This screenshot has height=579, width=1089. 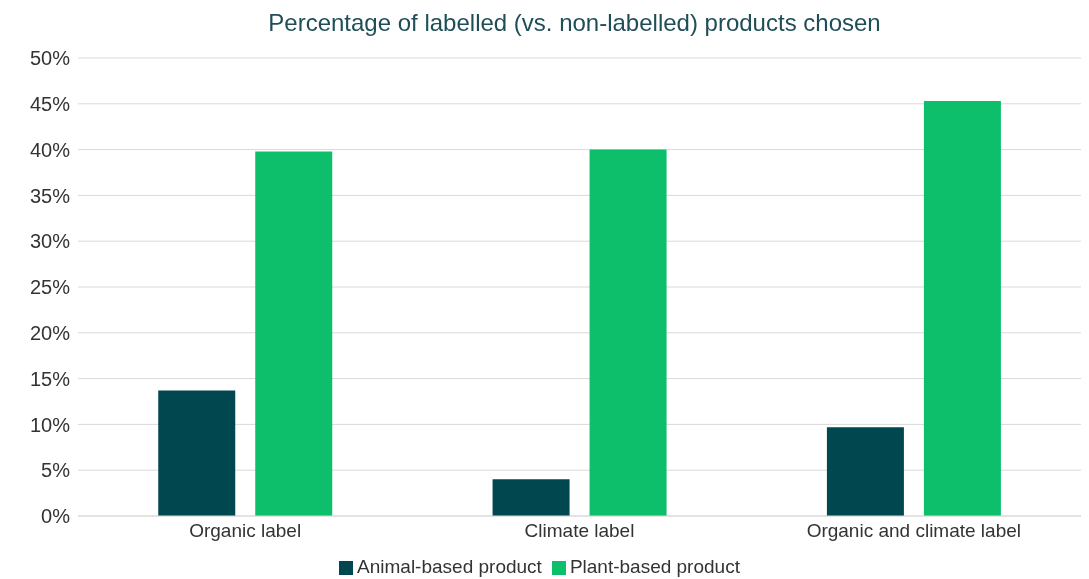 I want to click on y-tick-label: 35%, so click(x=50, y=195).